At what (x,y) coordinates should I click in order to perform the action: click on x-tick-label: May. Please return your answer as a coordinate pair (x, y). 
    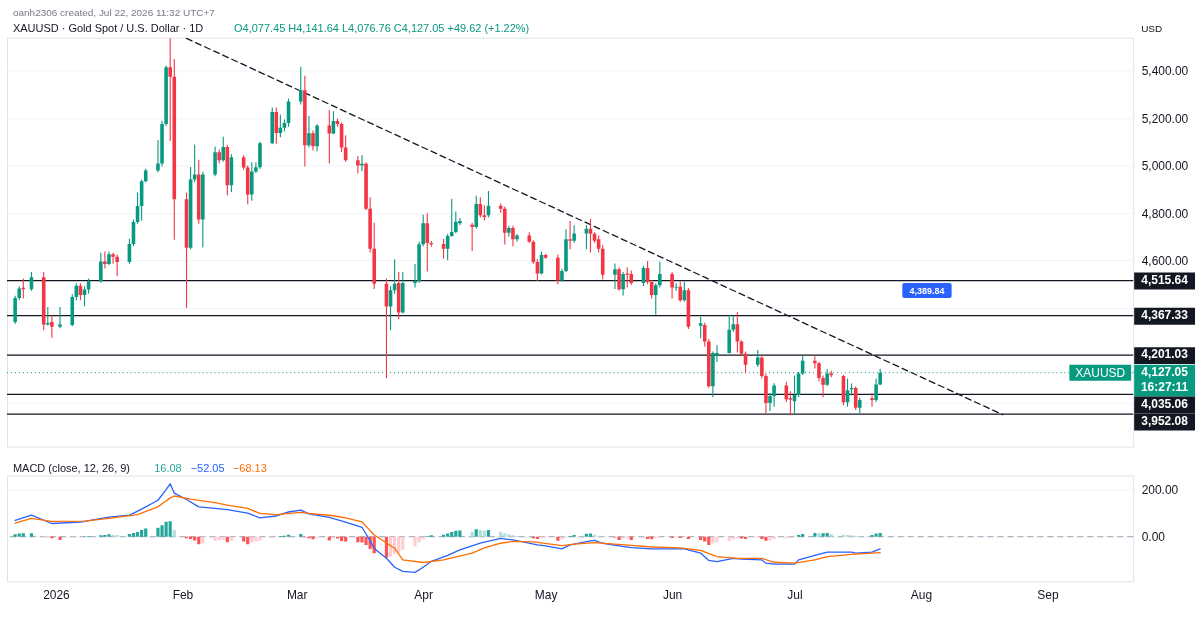
    Looking at the image, I should click on (546, 594).